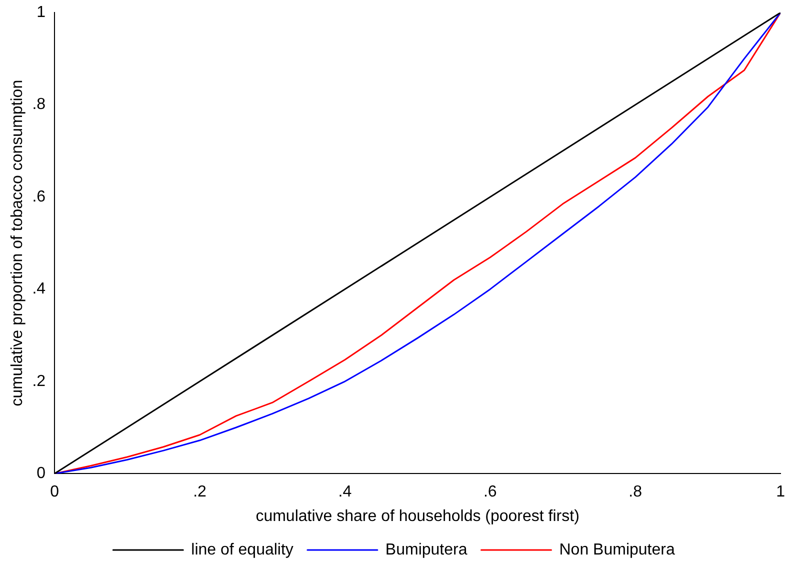 The image size is (788, 572). Describe the element at coordinates (200, 492) in the screenshot. I see `x-tick-label: .2` at that location.